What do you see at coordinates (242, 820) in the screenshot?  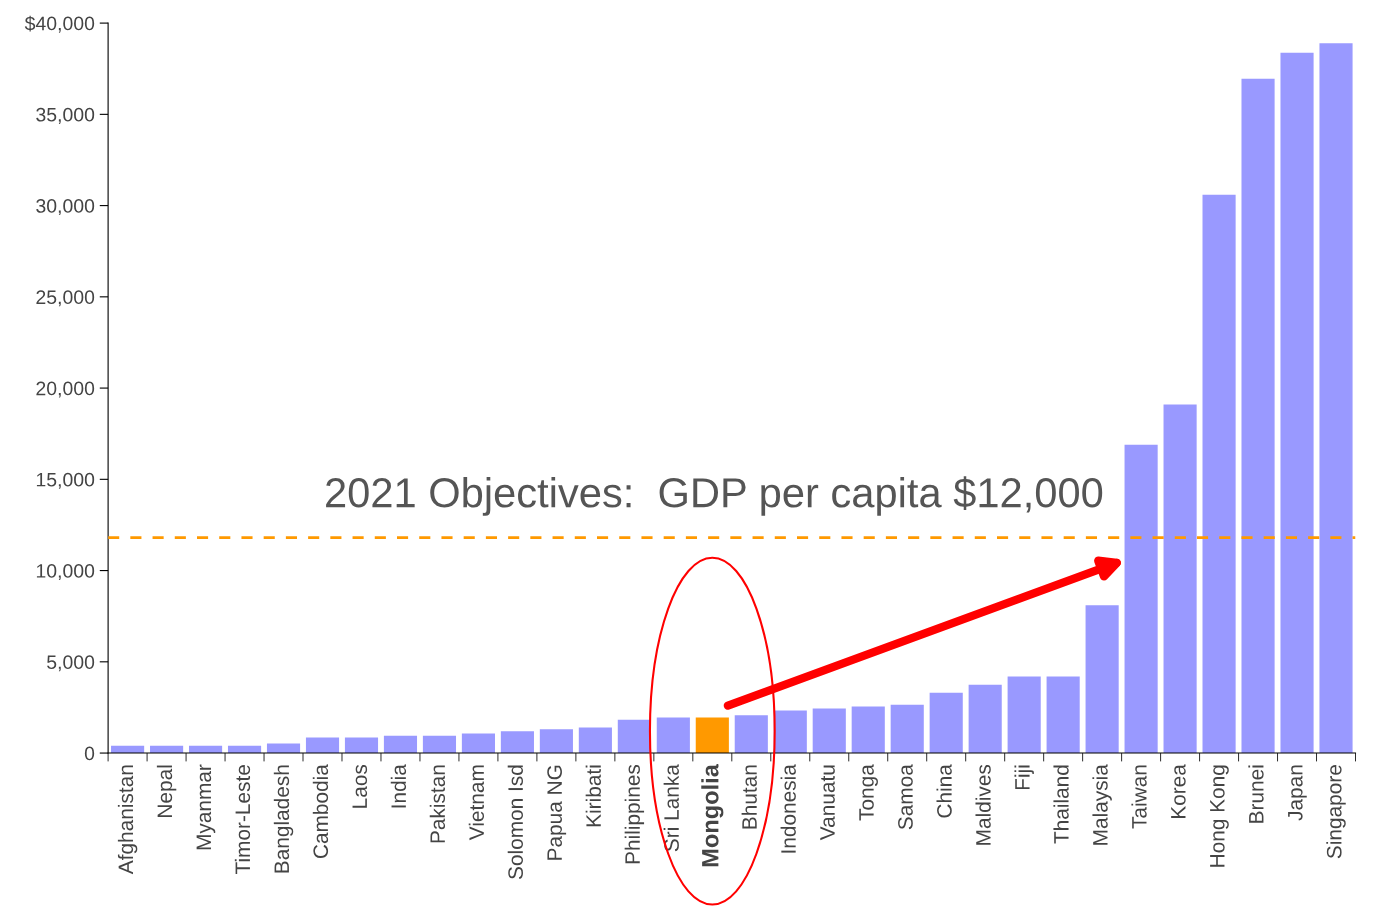 I see `x-tick-label: Timor-Leste` at bounding box center [242, 820].